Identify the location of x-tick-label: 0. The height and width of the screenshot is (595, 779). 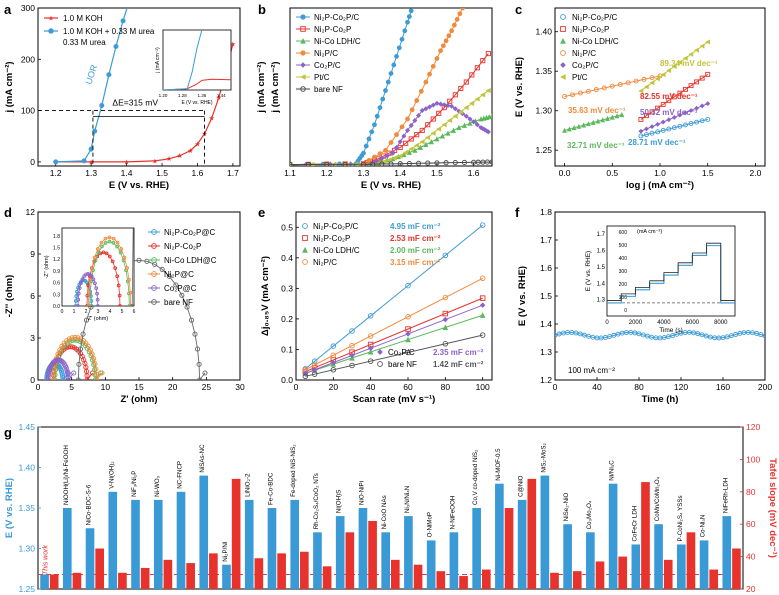
(296, 387).